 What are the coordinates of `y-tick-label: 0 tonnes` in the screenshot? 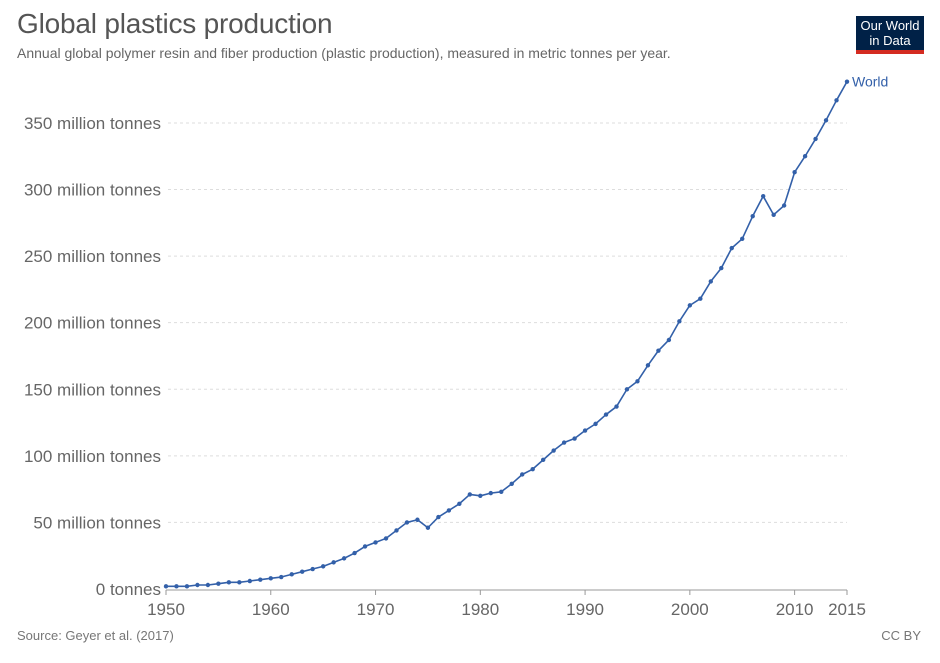 It's located at (128, 589).